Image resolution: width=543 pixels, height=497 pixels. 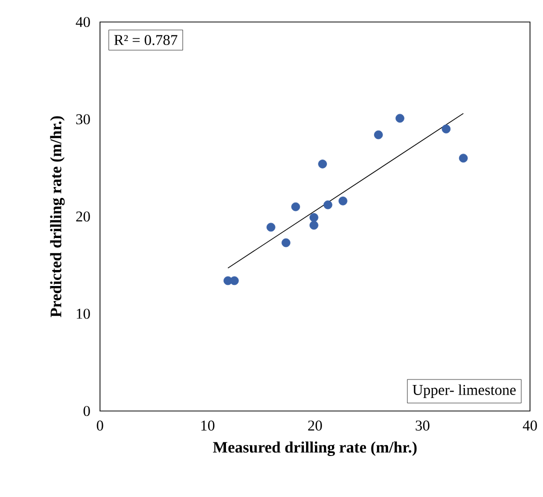 What do you see at coordinates (100, 425) in the screenshot?
I see `x-tick-label: 0` at bounding box center [100, 425].